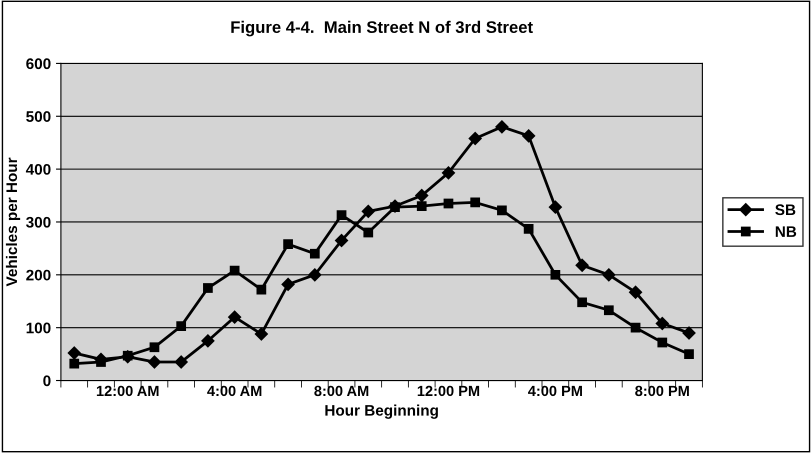 The width and height of the screenshot is (812, 453). I want to click on x-tick-label: 4:00 PM, so click(555, 391).